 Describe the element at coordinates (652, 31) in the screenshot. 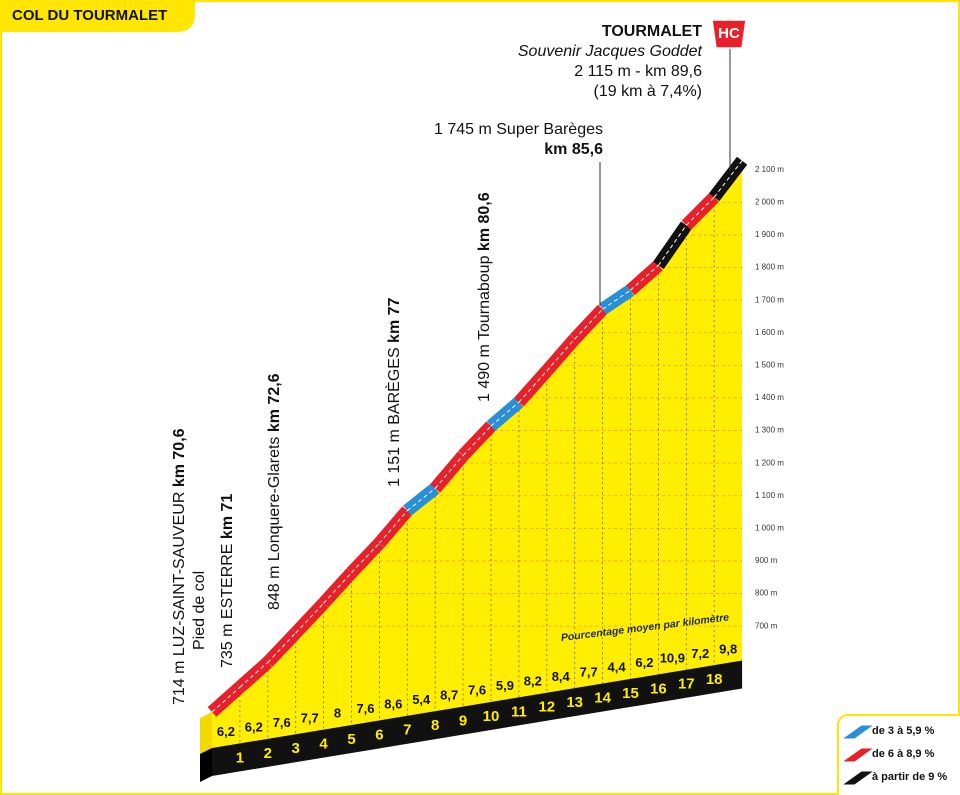

I see `summit-name: TOURMALET` at that location.